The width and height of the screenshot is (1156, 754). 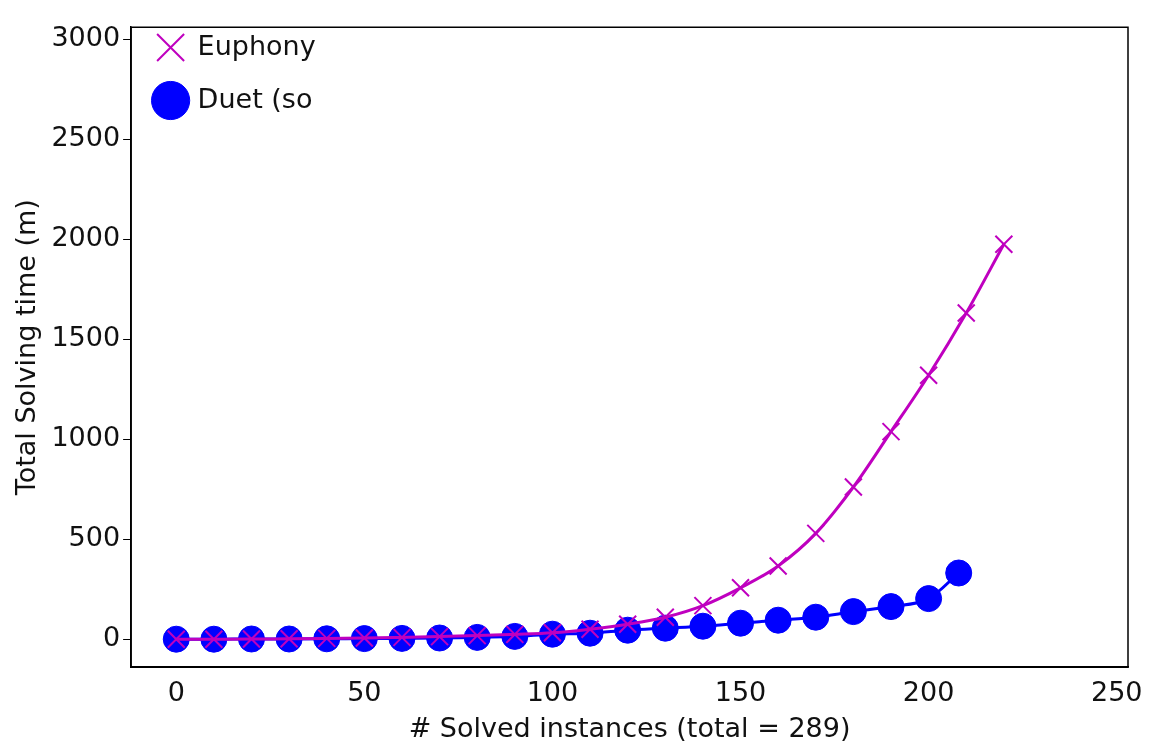 I want to click on x-tick-label: 150, so click(x=740, y=692).